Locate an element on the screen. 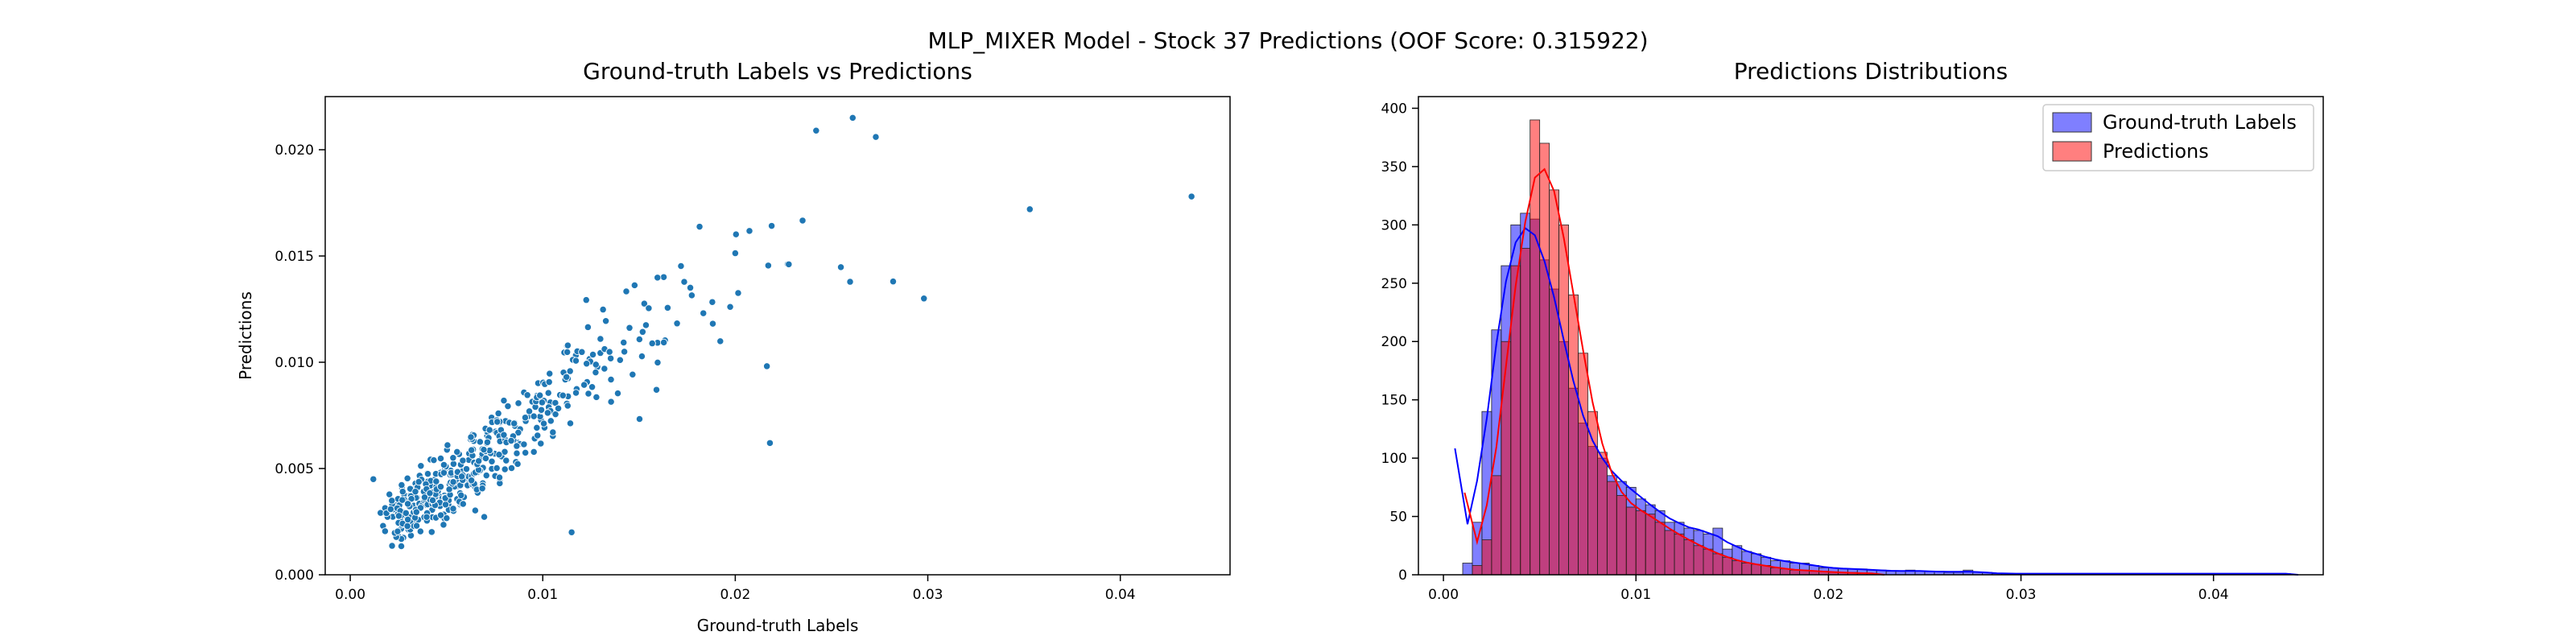 Image resolution: width=2576 pixels, height=644 pixels. y-tick-label: 0.000 is located at coordinates (294, 576).